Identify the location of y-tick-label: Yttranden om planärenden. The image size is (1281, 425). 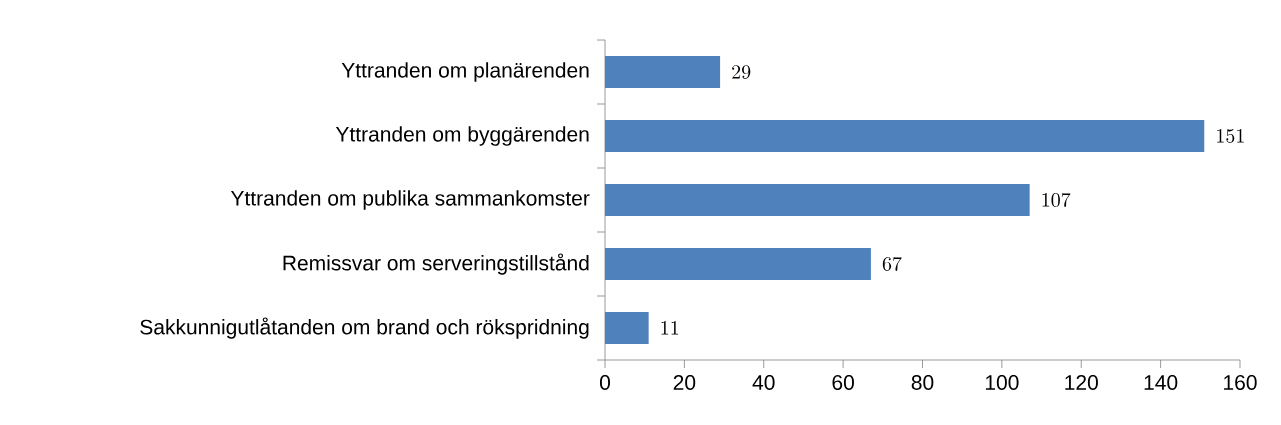
(465, 72).